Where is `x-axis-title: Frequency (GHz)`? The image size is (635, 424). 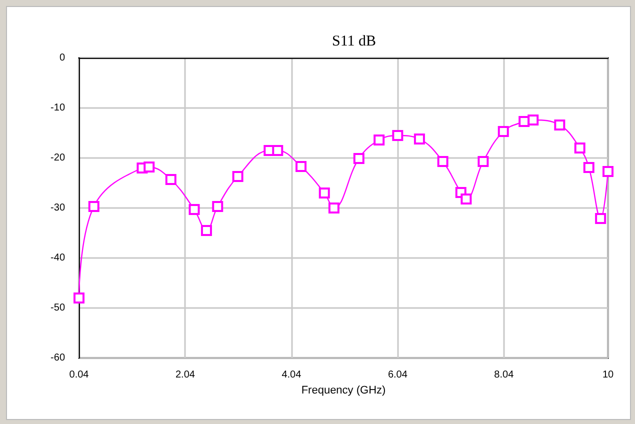
x-axis-title: Frequency (GHz) is located at coordinates (343, 390).